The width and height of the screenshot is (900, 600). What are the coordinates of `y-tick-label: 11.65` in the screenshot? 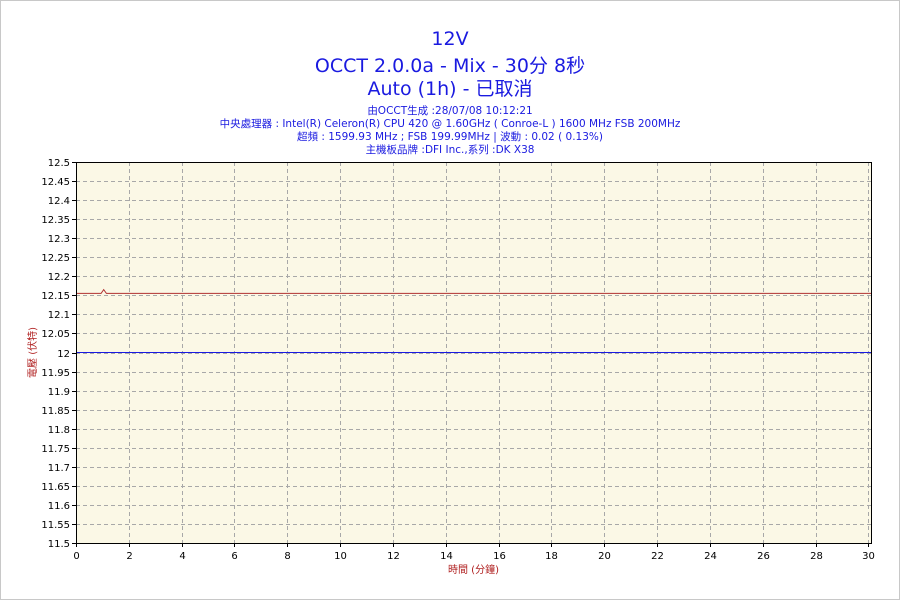 It's located at (55, 487).